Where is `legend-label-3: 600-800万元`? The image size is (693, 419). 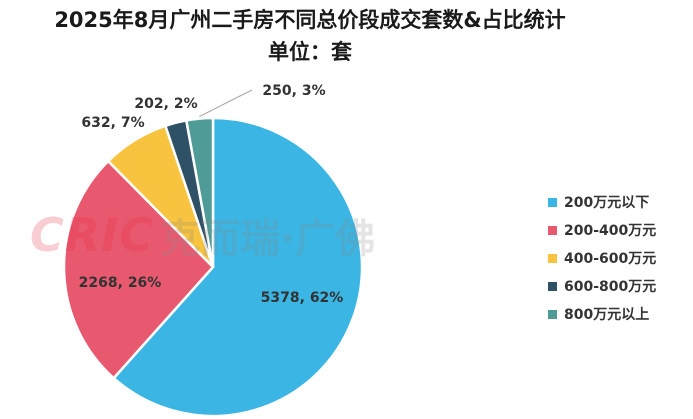
legend-label-3: 600-800万元 is located at coordinates (610, 287).